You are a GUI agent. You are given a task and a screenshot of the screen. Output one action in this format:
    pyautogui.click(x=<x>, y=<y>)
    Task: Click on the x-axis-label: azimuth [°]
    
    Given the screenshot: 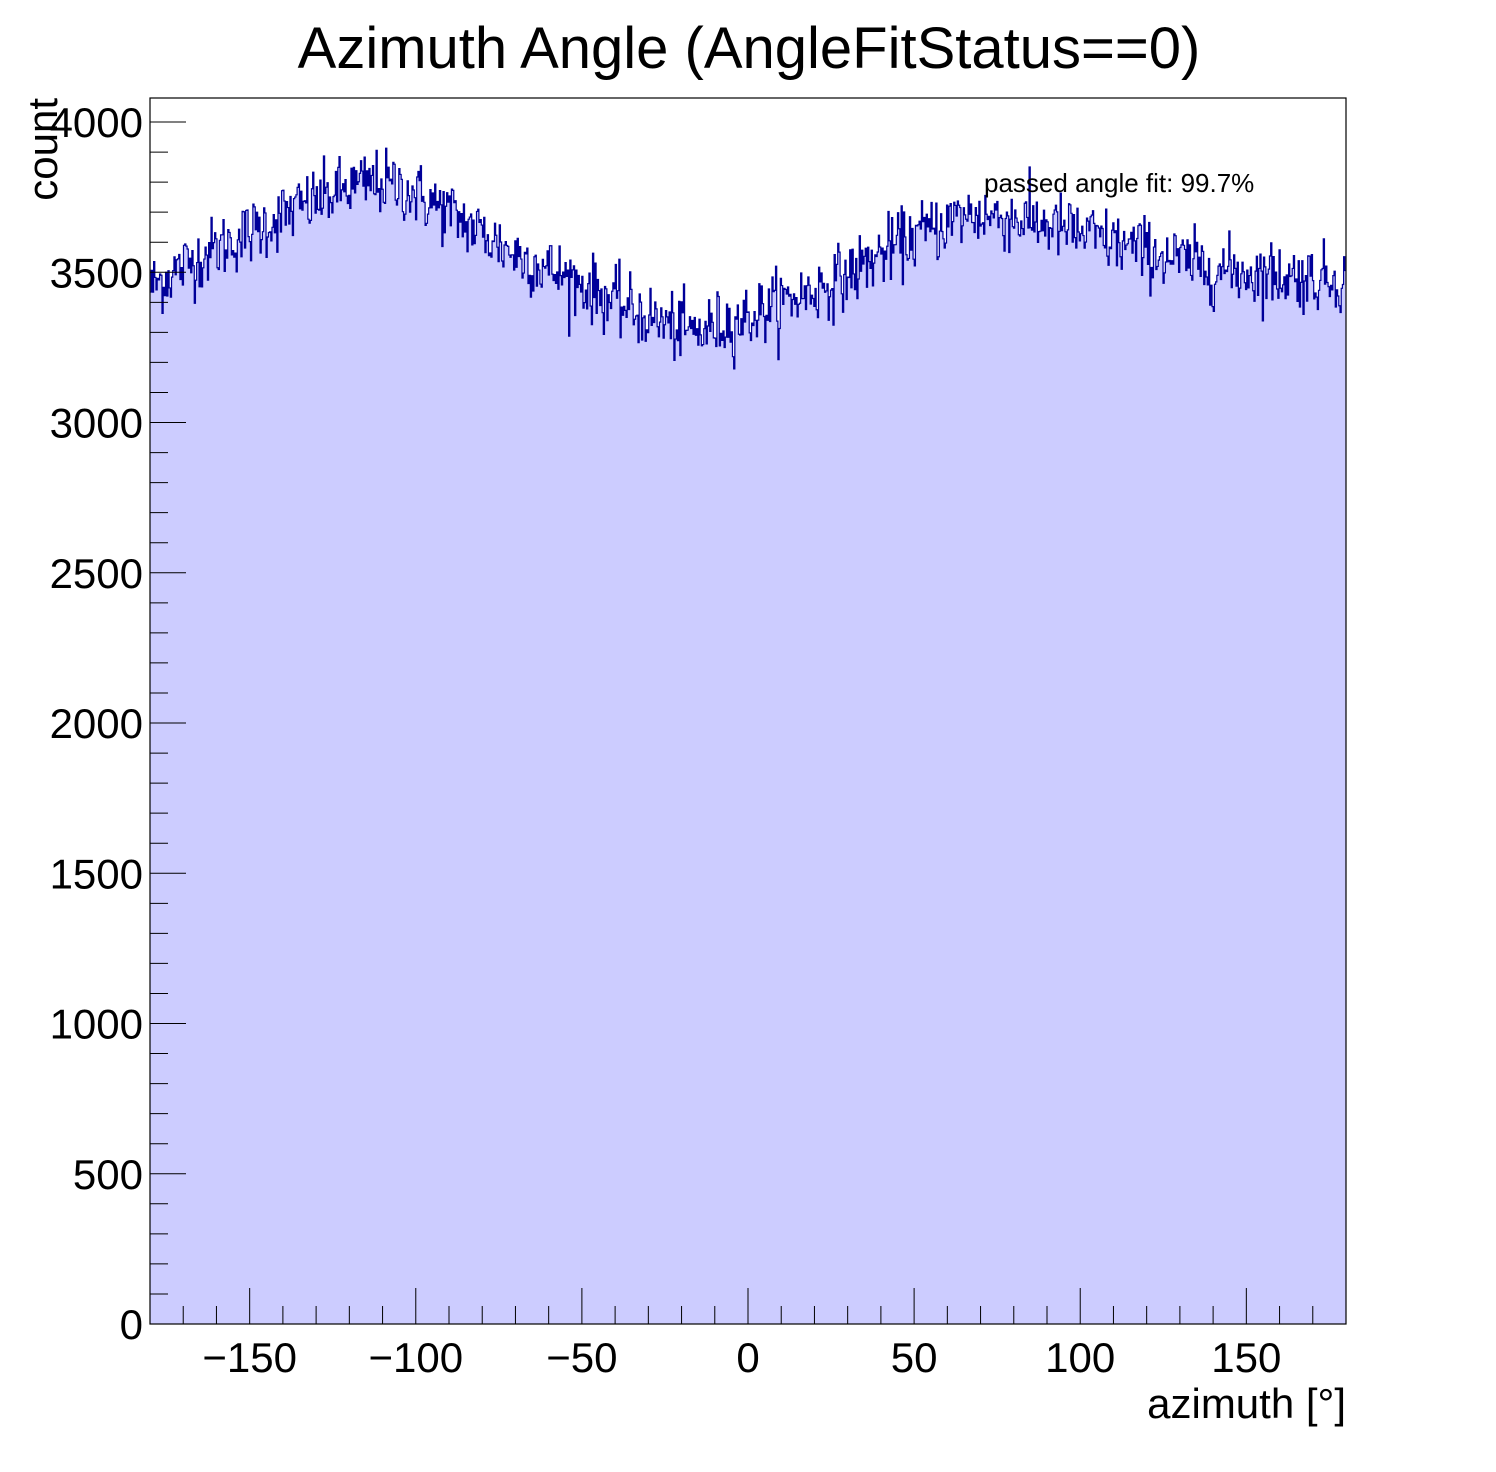 What is the action you would take?
    pyautogui.click(x=1246, y=1403)
    